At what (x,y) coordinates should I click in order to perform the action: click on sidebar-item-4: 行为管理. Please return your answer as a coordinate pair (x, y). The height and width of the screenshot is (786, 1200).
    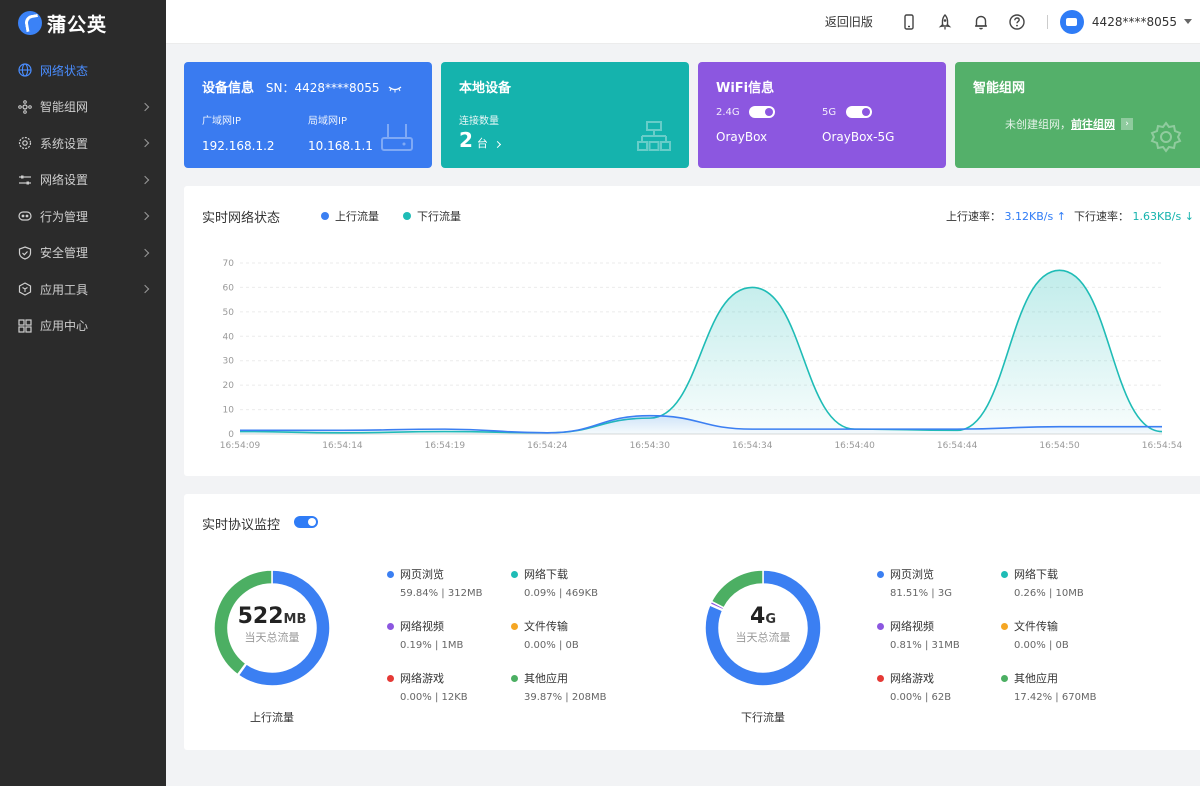
    Looking at the image, I should click on (83, 216).